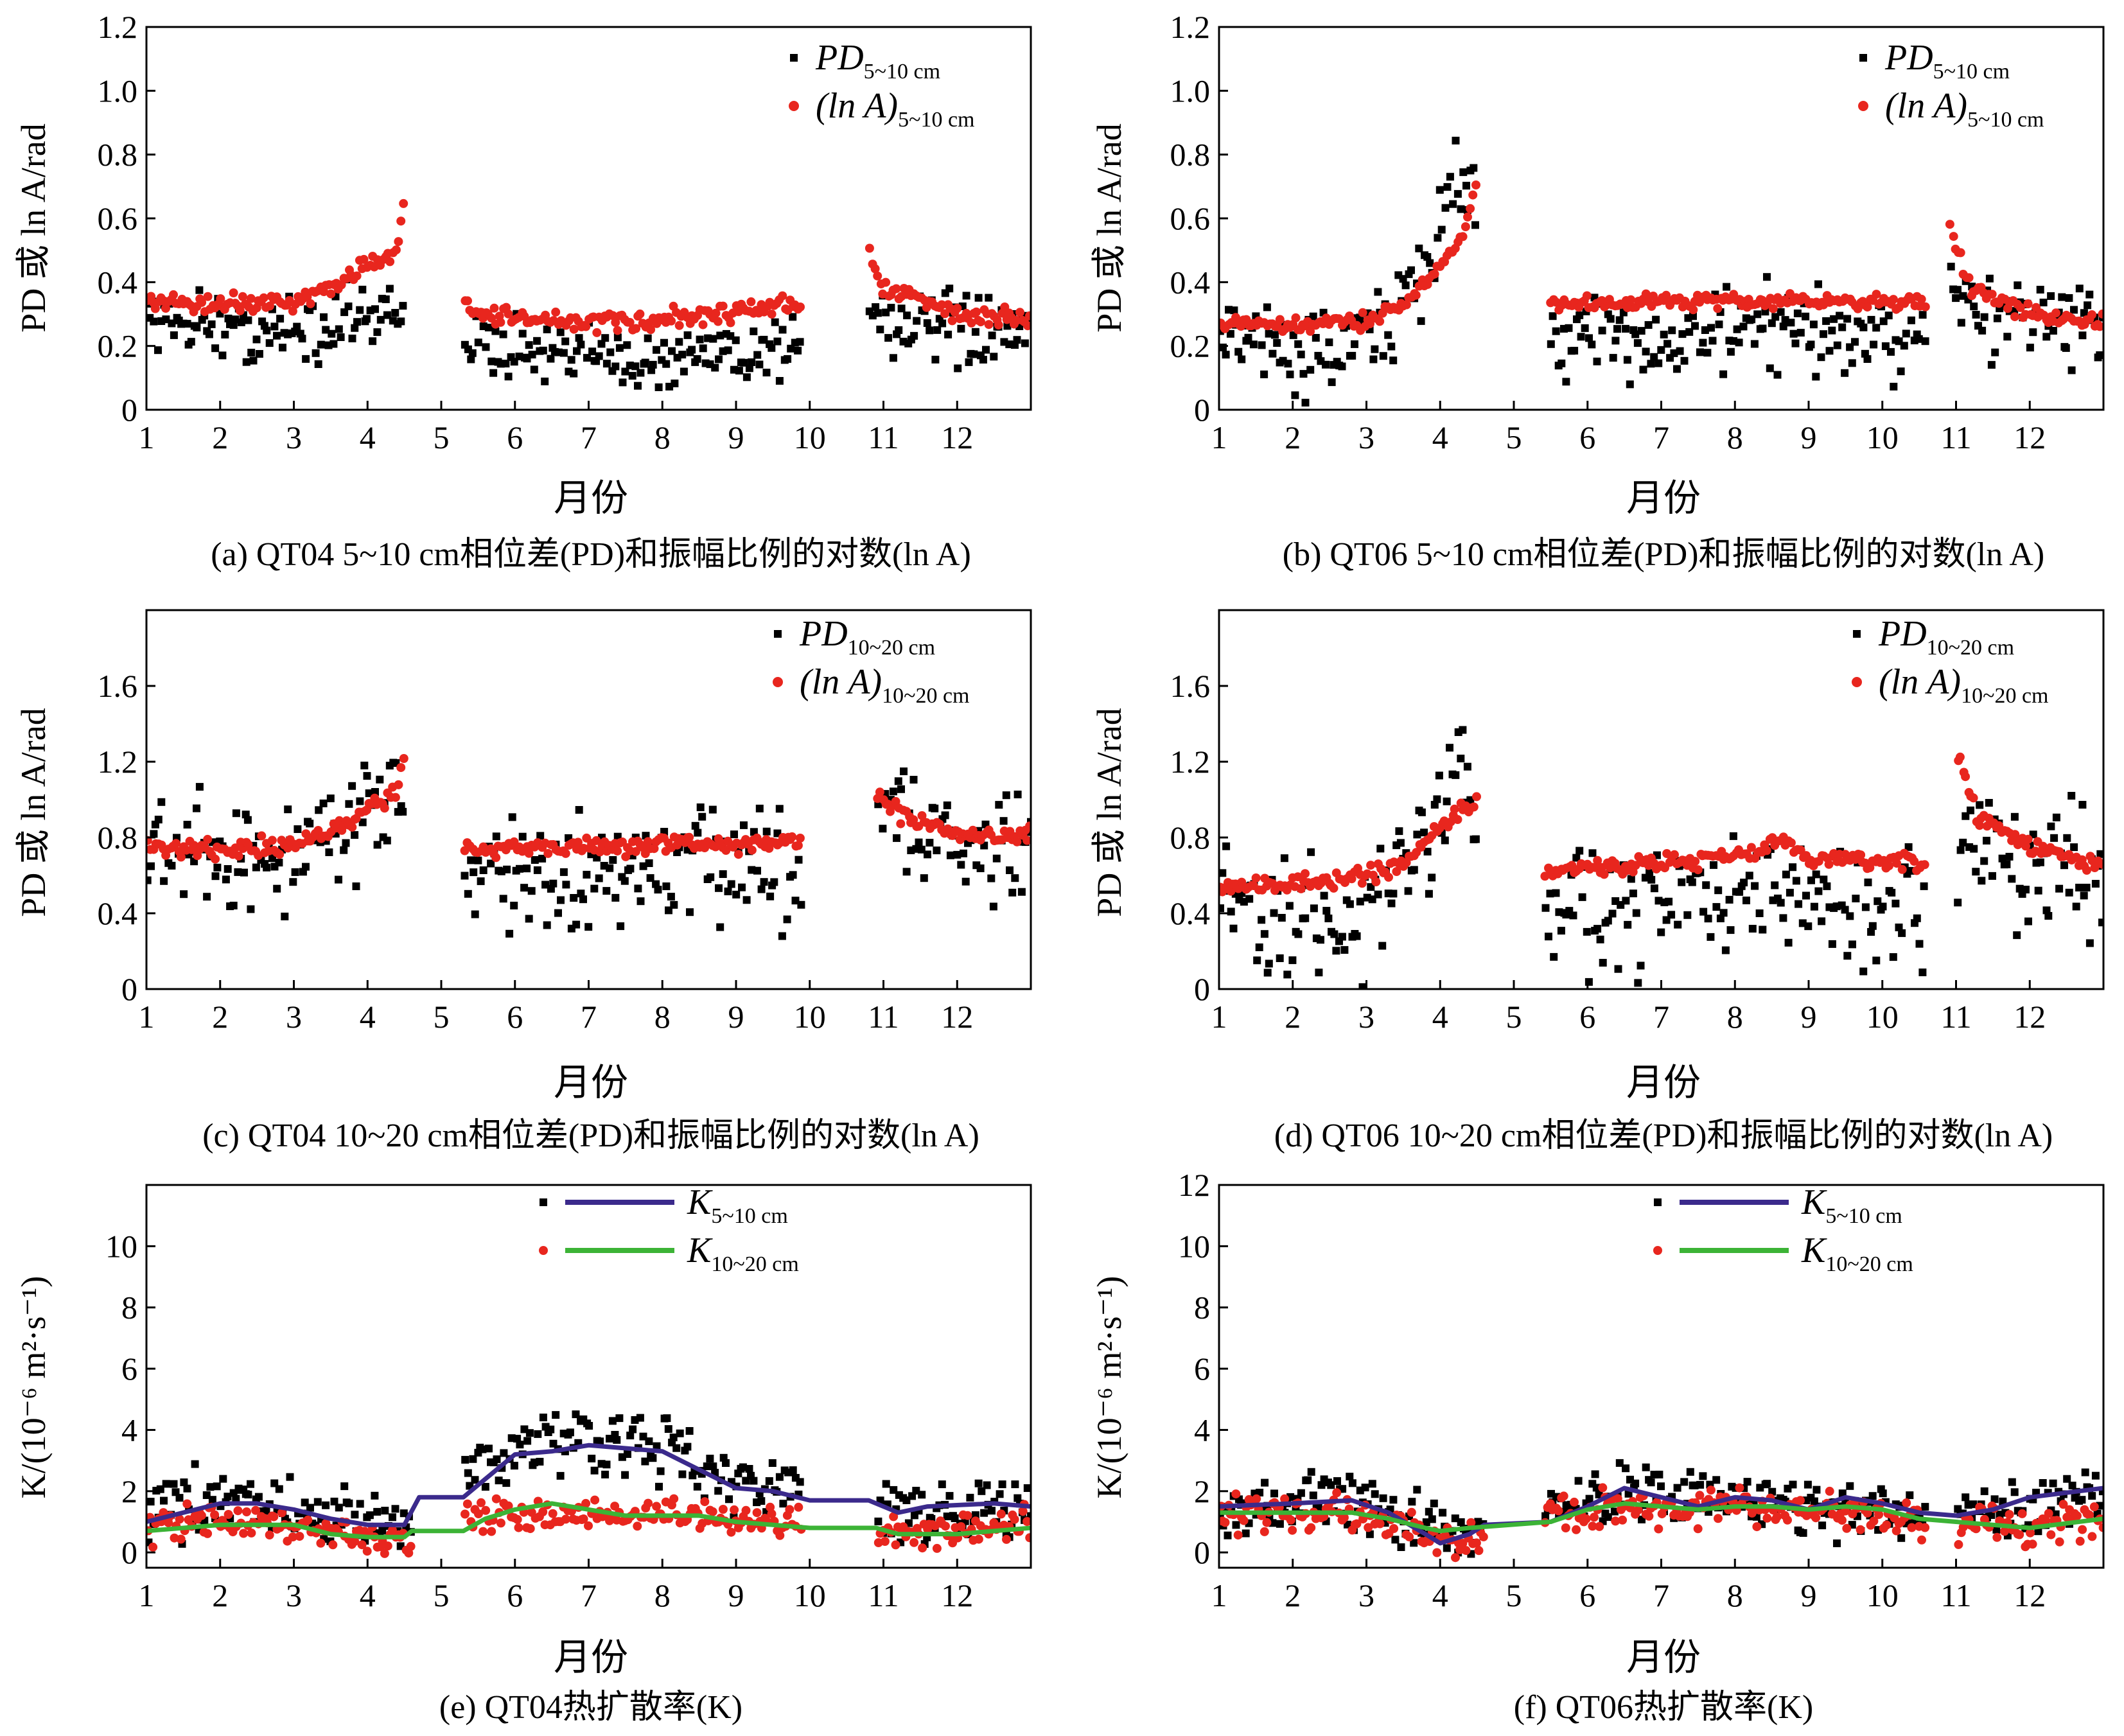 Image resolution: width=2124 pixels, height=1736 pixels. Describe the element at coordinates (129, 1491) in the screenshot. I see `y-tick-label: 2` at that location.